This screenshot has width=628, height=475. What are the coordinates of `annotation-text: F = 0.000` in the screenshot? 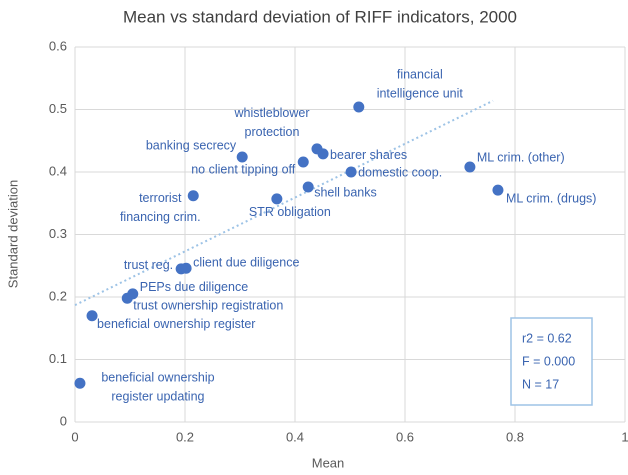 It's located at (548, 361).